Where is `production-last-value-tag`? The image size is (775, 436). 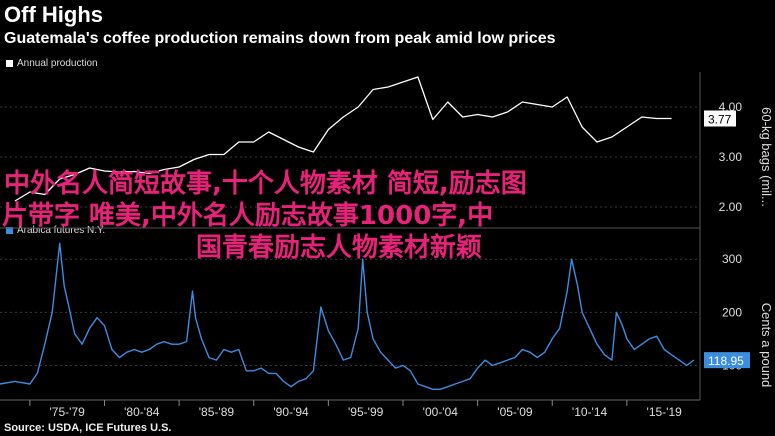
production-last-value-tag is located at coordinates (720, 118).